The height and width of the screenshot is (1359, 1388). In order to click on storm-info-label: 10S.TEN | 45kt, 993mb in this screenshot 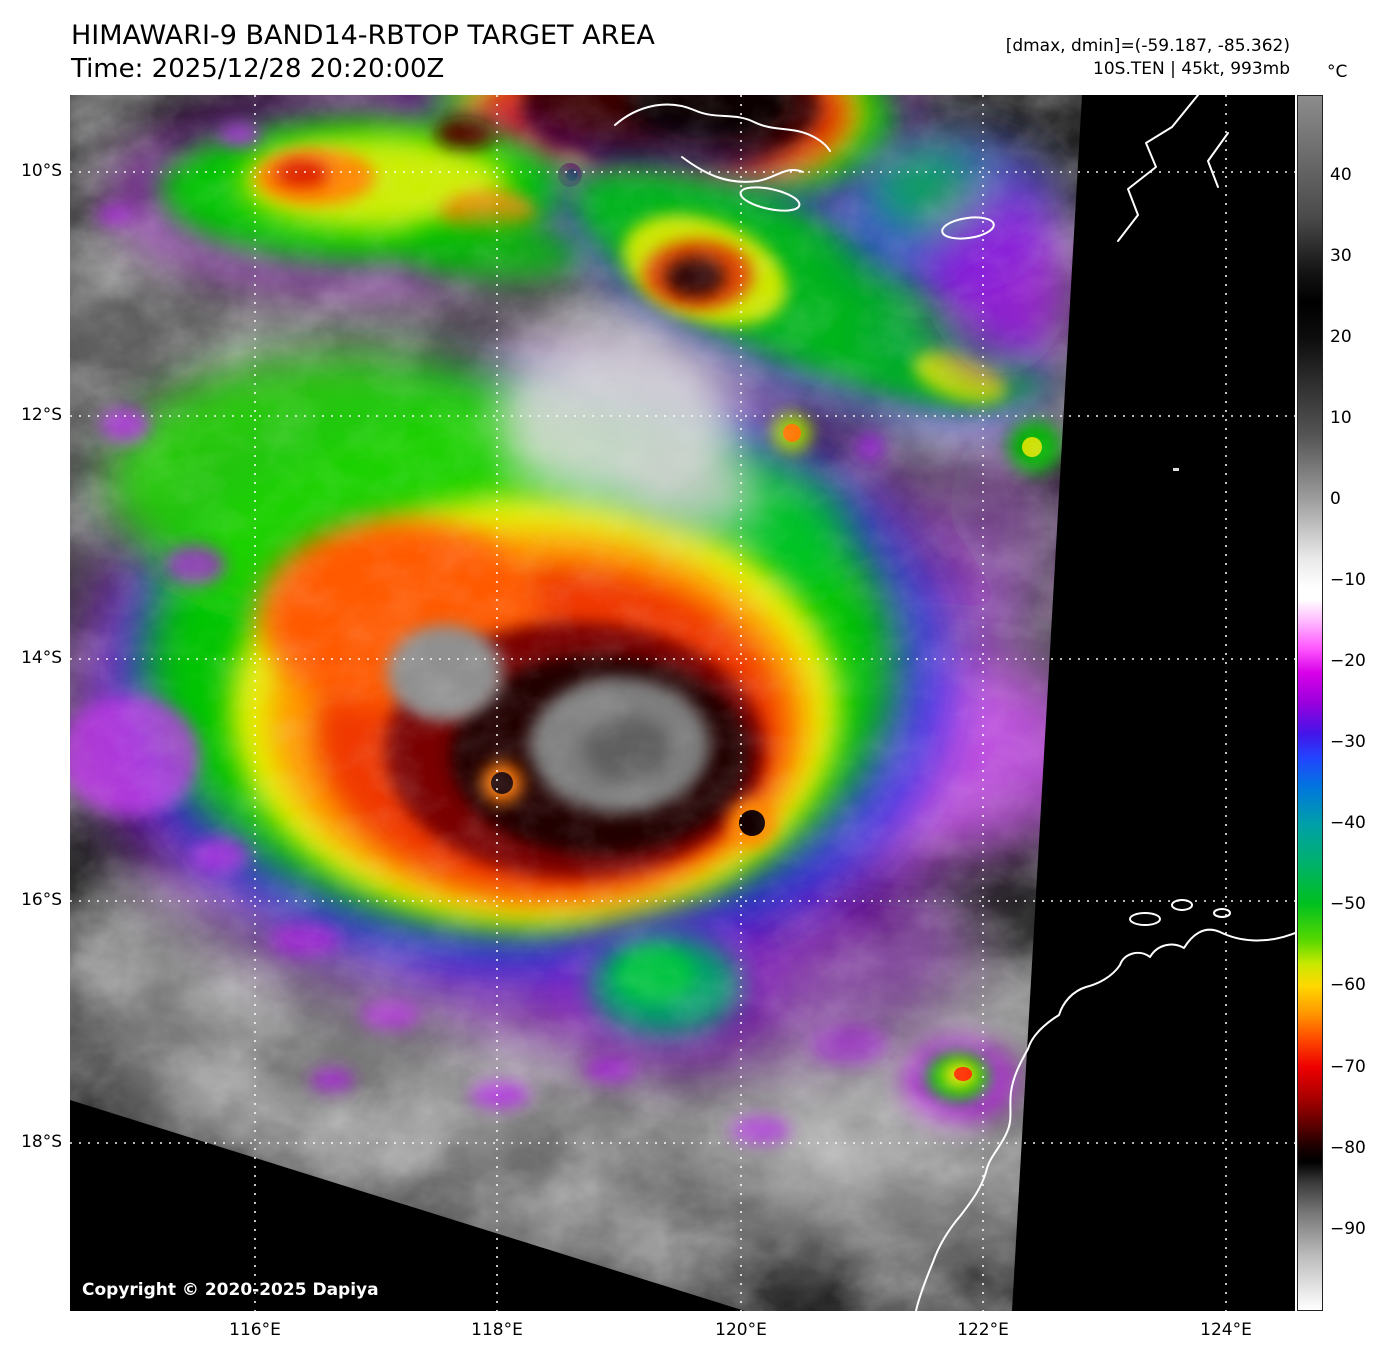, I will do `click(1191, 69)`.